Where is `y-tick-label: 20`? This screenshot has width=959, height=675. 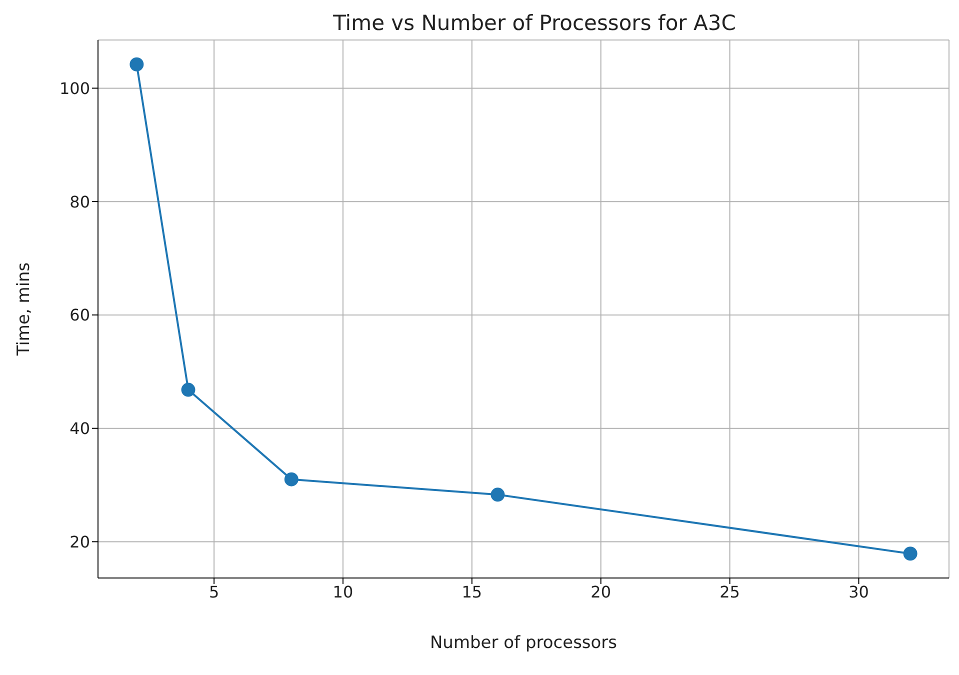 y-tick-label: 20 is located at coordinates (80, 542).